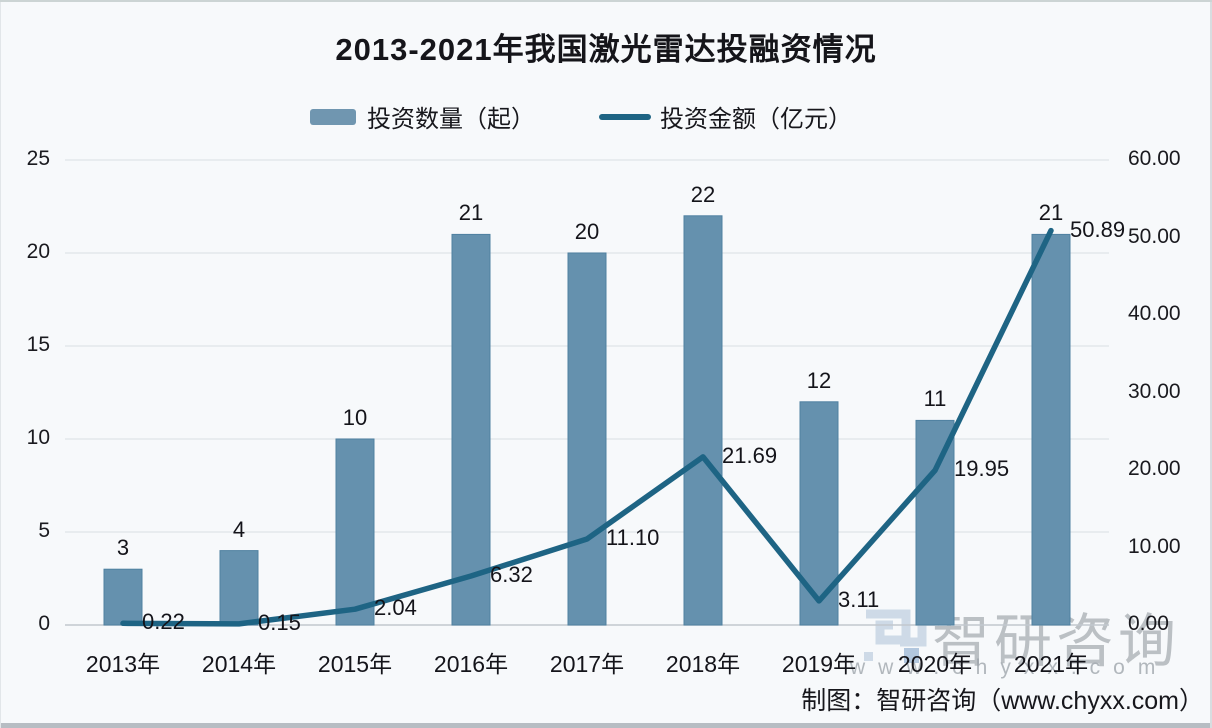 This screenshot has width=1212, height=728. I want to click on chart-title: 2013-2021年我国激光雷达投融资情况, so click(606, 49).